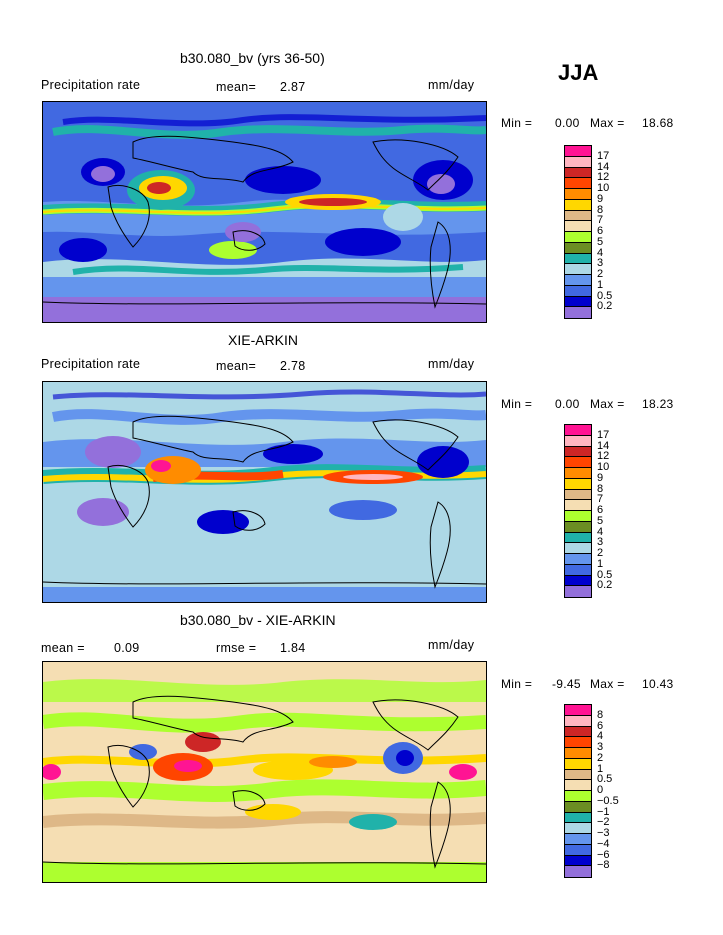  I want to click on panel2-min-label: Min =, so click(517, 404).